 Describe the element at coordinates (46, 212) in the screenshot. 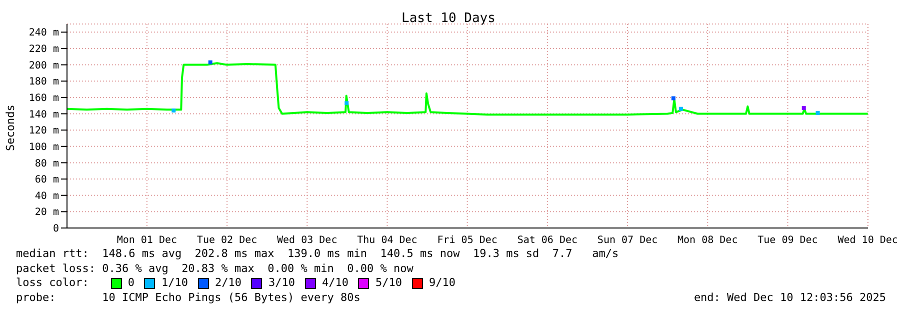

I see `y-tick-label: 20 m` at that location.